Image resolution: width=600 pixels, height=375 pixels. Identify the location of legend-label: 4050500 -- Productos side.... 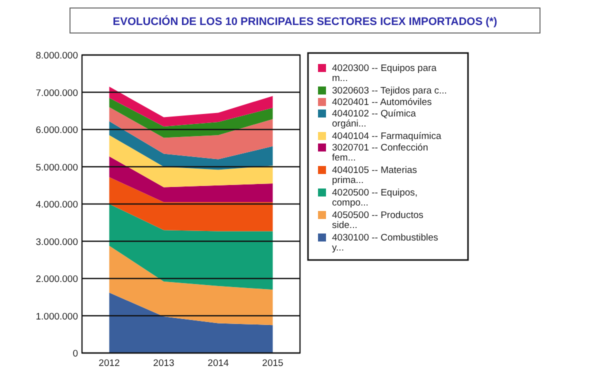
(378, 220).